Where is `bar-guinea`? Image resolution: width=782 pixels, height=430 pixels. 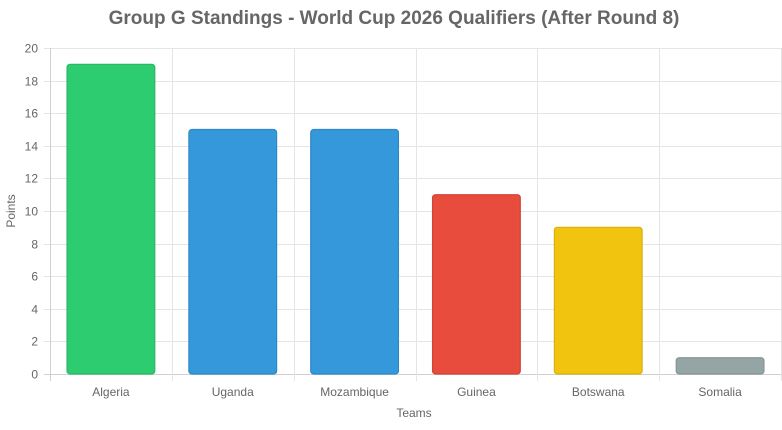
bar-guinea is located at coordinates (476, 284).